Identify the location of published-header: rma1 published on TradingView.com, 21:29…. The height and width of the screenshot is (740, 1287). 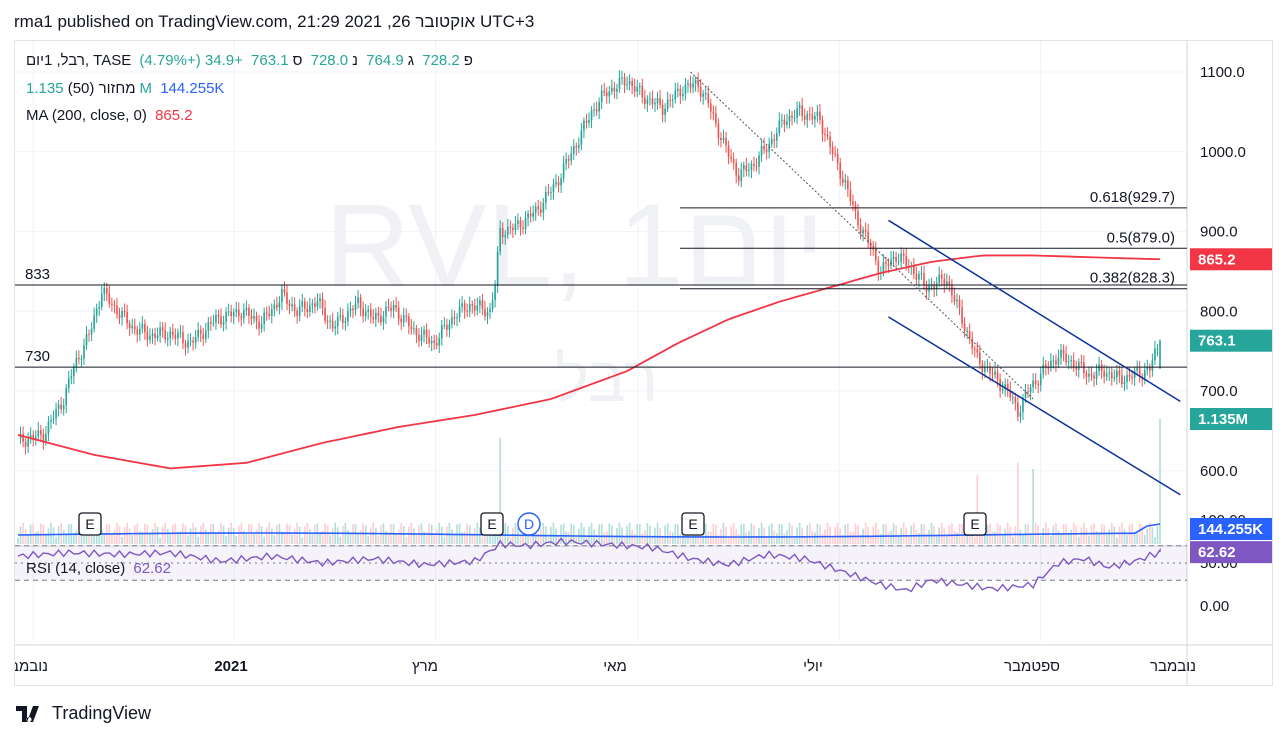
(274, 21).